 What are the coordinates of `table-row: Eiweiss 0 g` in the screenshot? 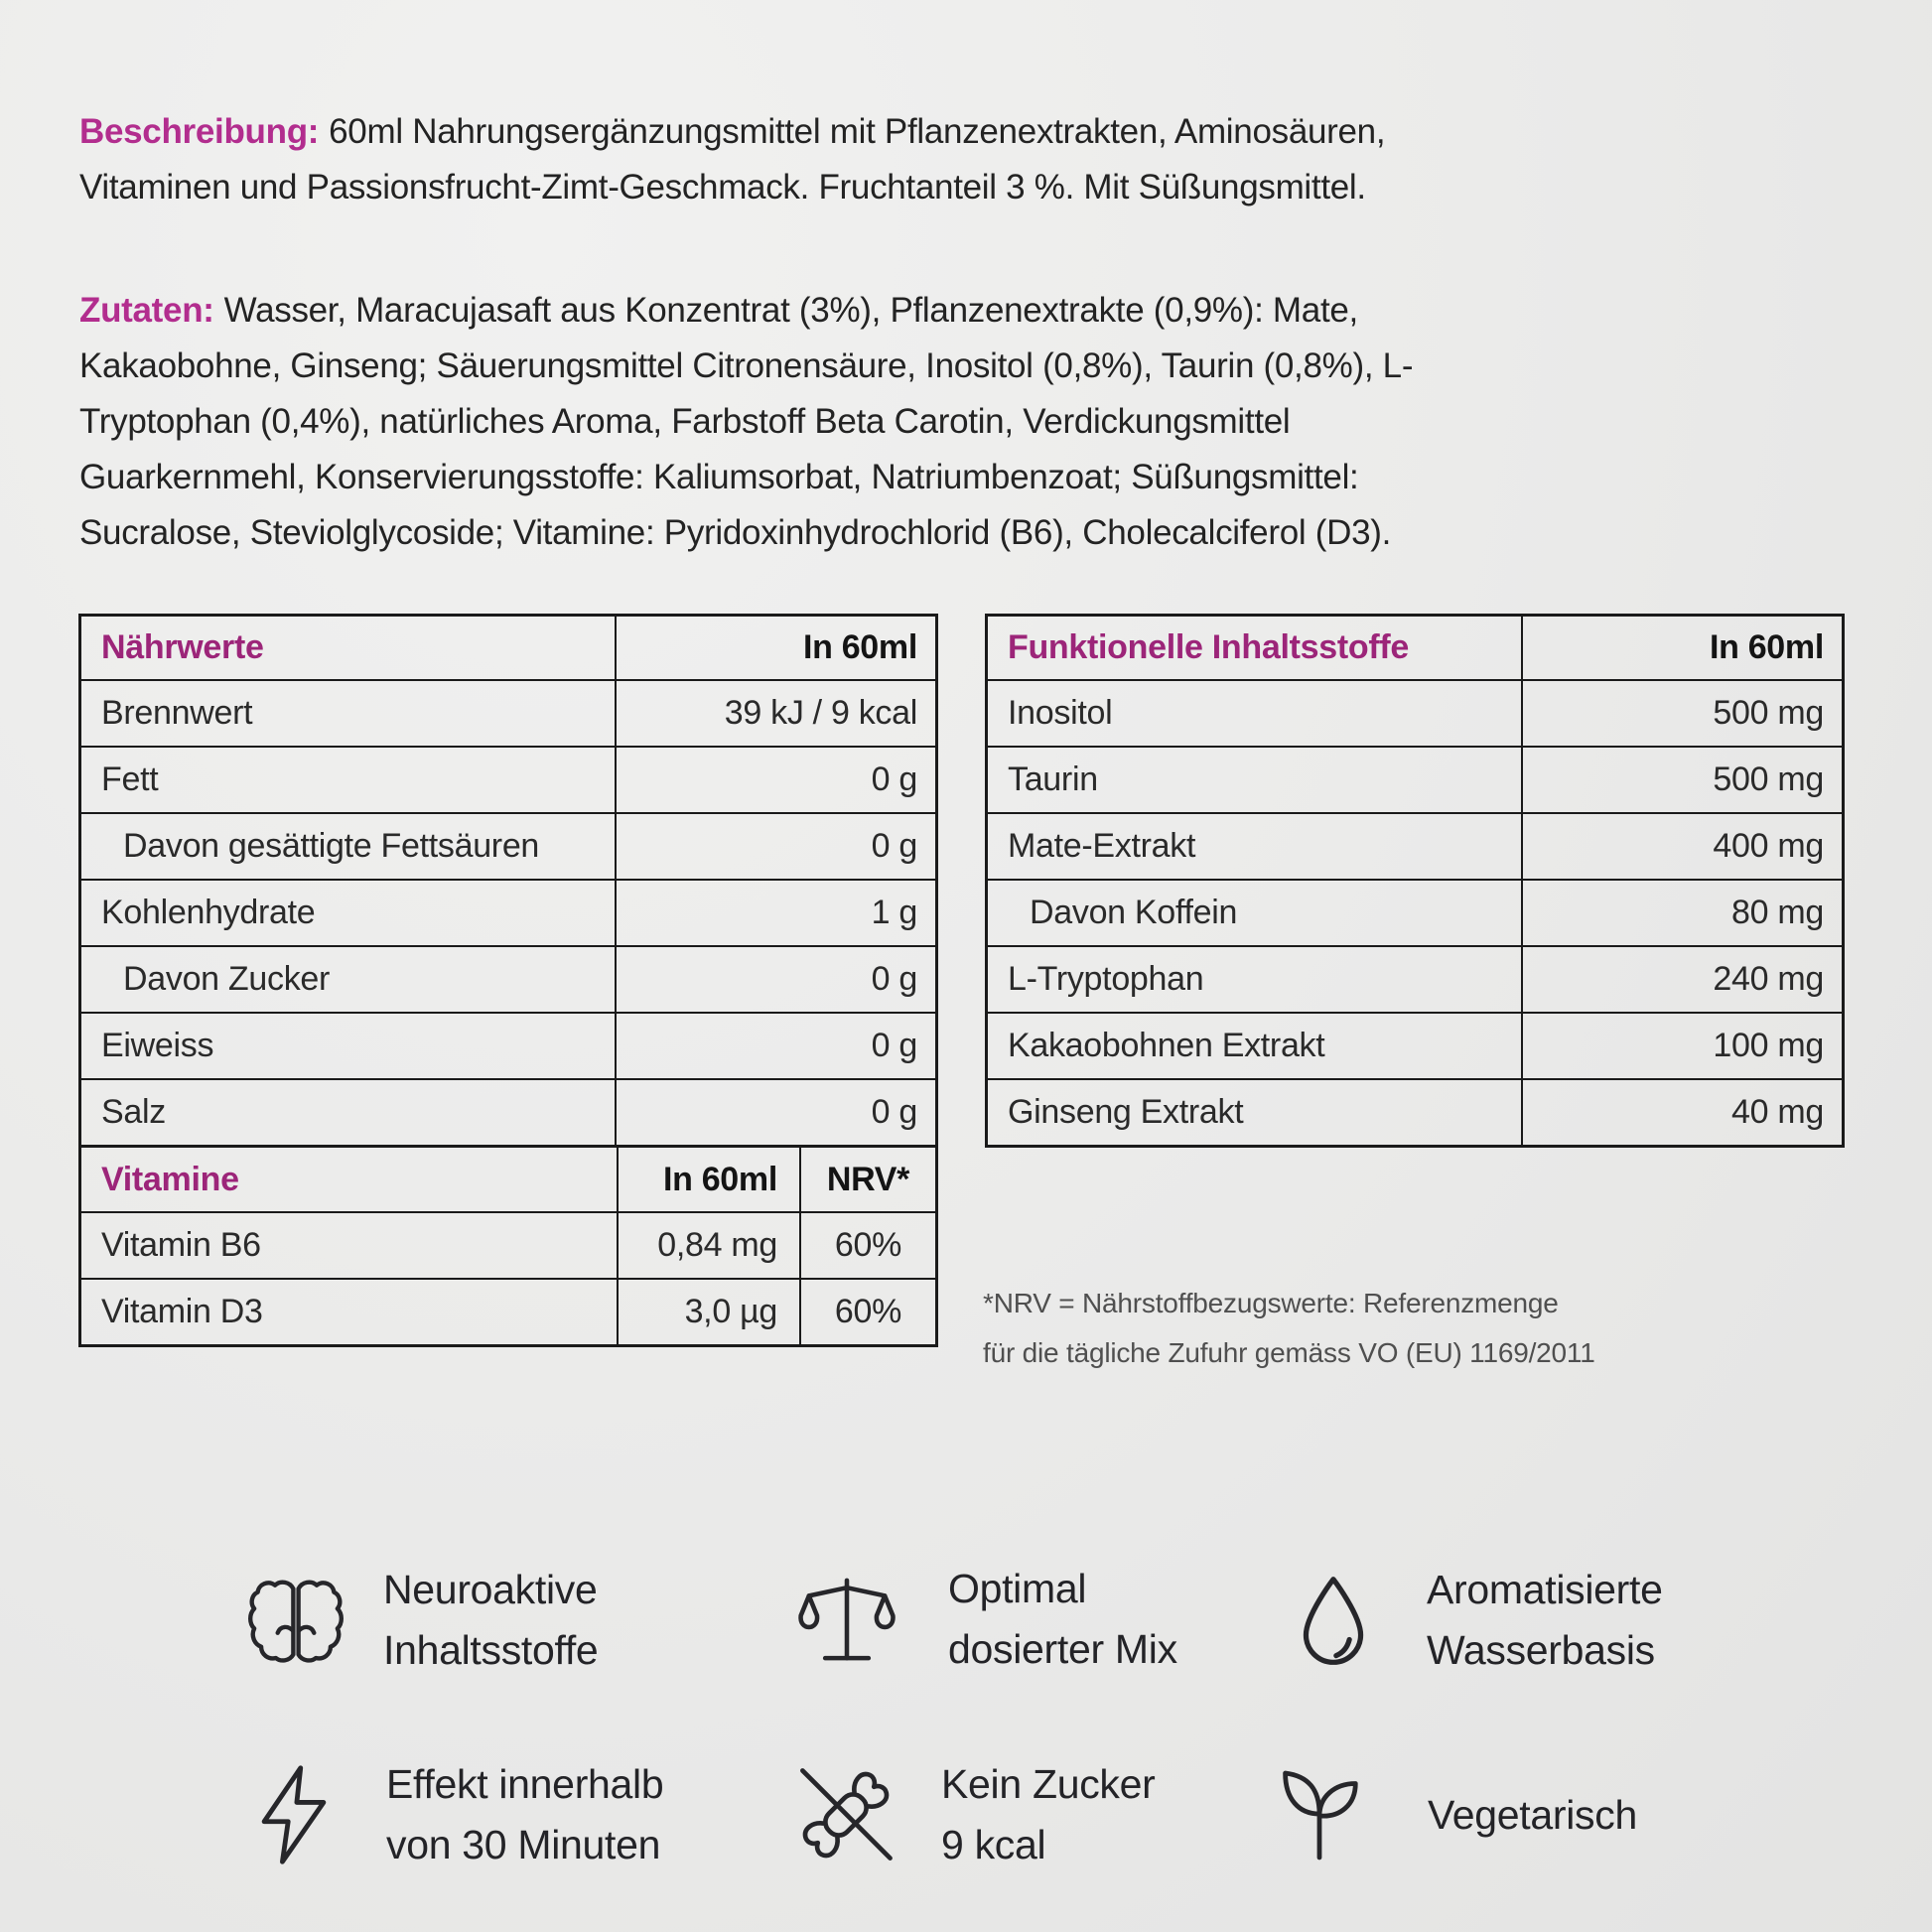 It's located at (508, 1045).